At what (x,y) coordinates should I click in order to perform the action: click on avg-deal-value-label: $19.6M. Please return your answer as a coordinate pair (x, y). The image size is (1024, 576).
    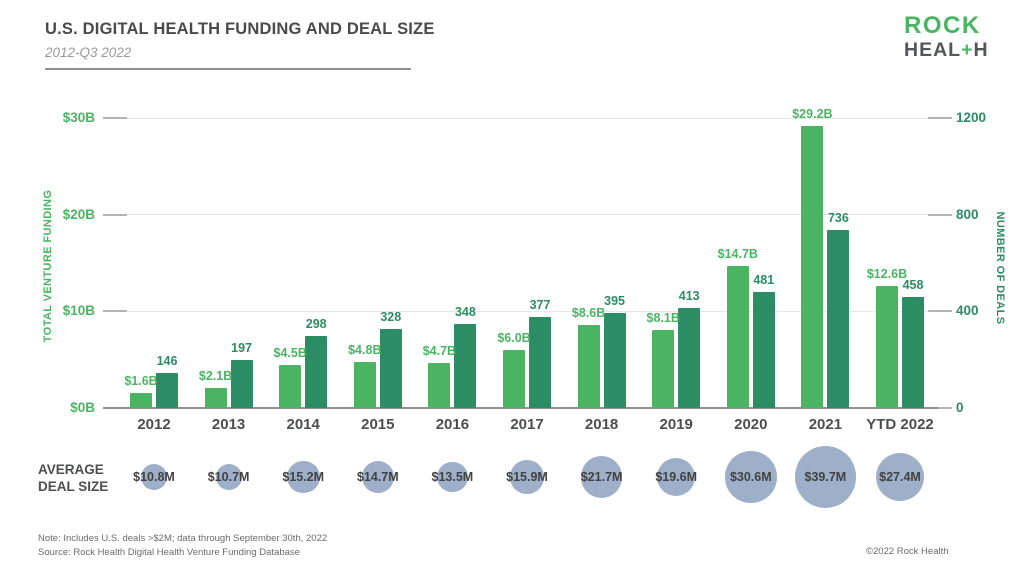
    Looking at the image, I should click on (676, 477).